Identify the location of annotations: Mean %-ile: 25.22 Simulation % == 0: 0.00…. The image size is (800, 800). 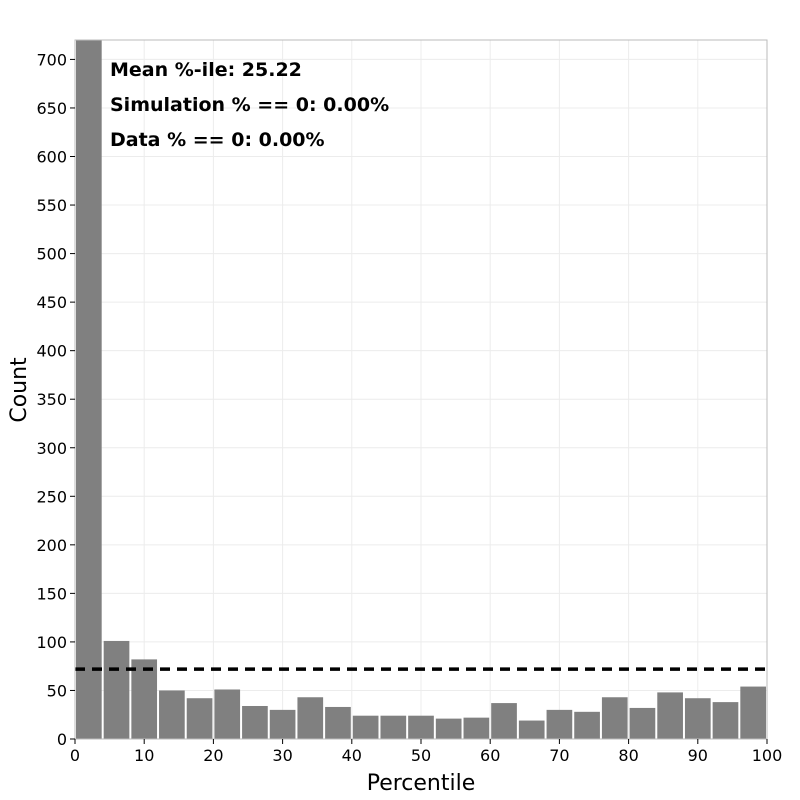
(249, 105).